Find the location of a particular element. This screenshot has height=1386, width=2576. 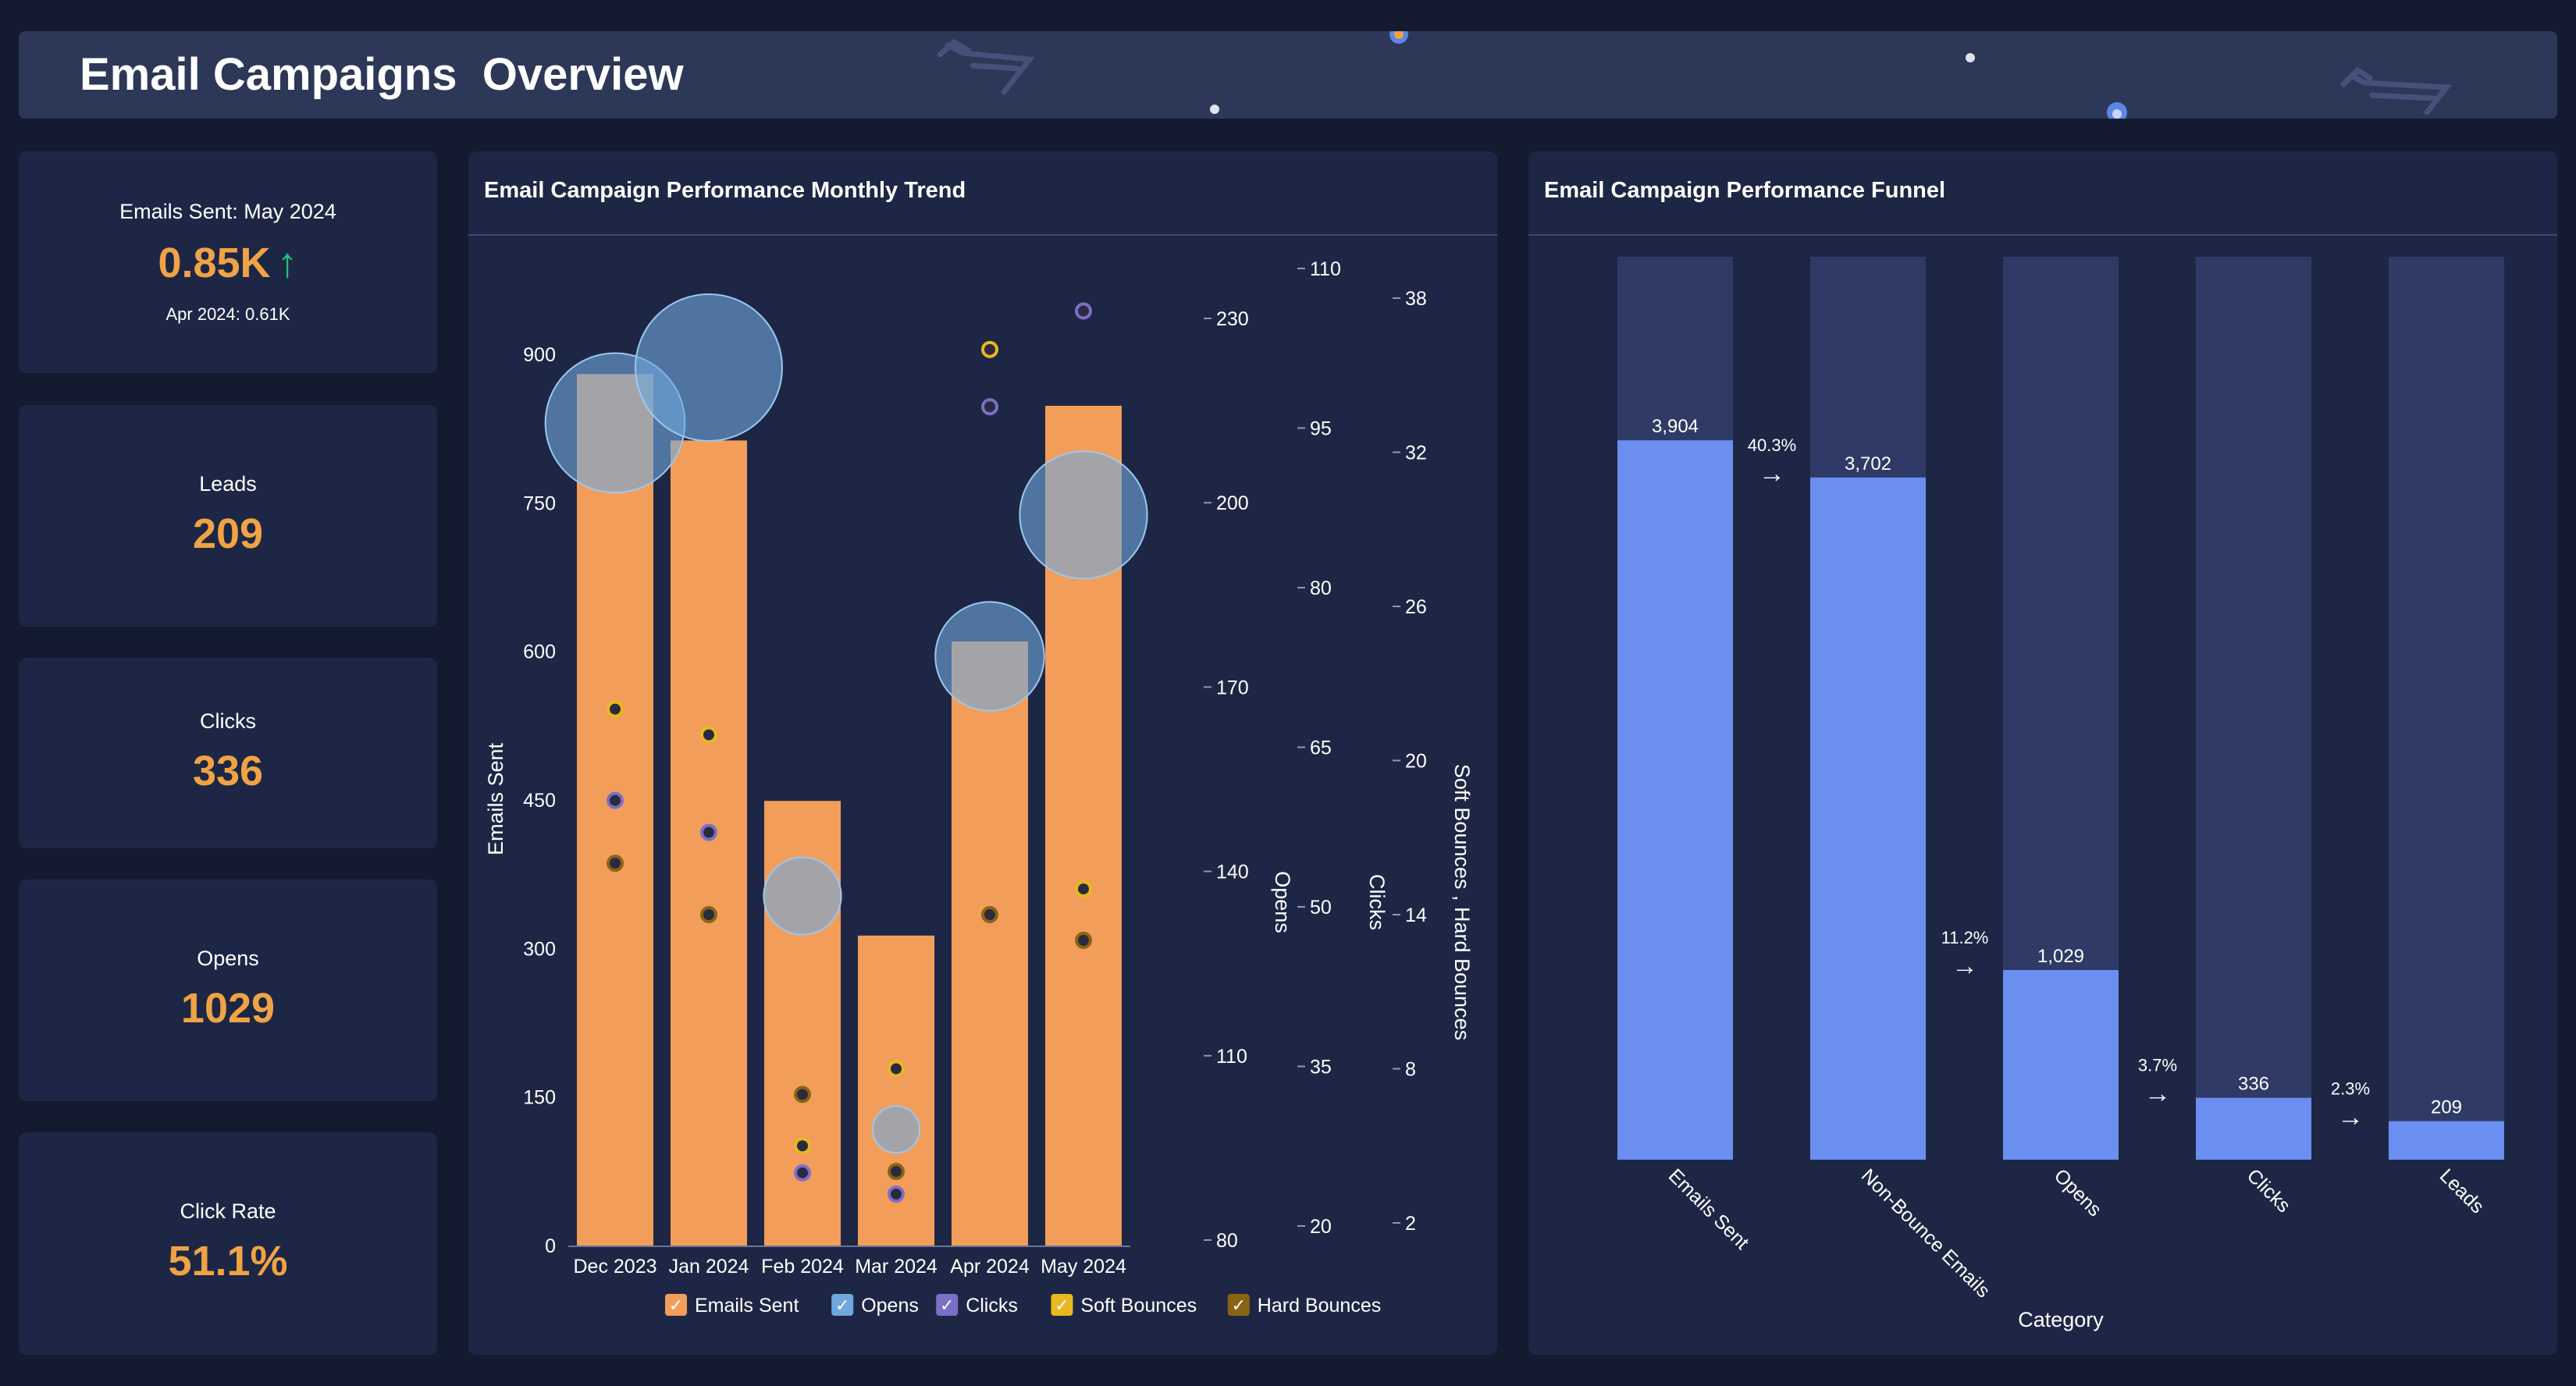

y-tick-label: 900 is located at coordinates (539, 355).